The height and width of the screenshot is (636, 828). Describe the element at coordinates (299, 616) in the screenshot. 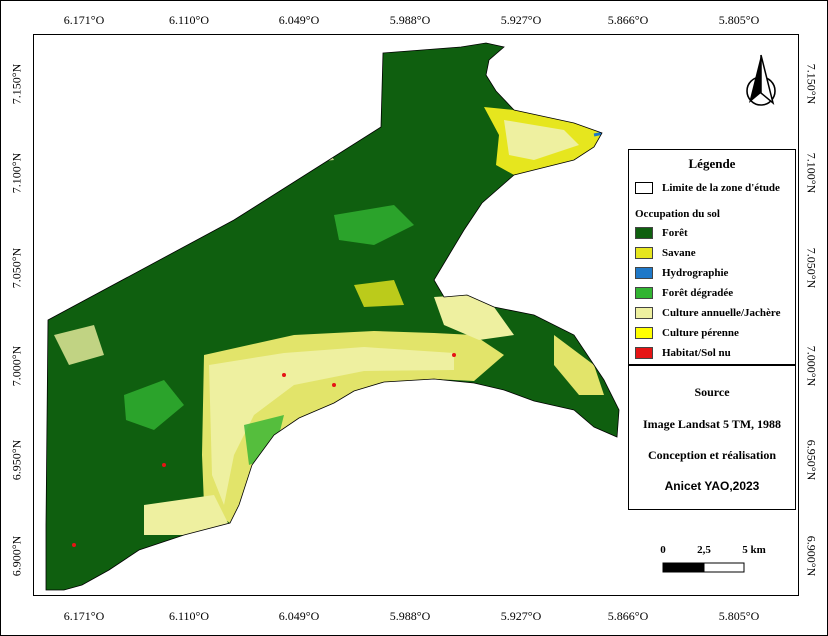

I see `lon-tick-bottom: 6.049°O` at that location.